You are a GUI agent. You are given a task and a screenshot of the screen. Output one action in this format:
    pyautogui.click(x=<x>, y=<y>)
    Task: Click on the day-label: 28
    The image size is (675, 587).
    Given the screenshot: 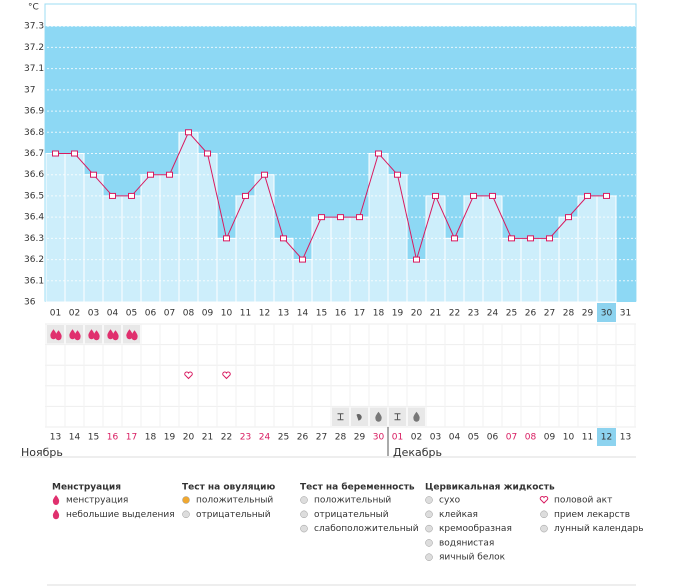 What is the action you would take?
    pyautogui.click(x=569, y=314)
    